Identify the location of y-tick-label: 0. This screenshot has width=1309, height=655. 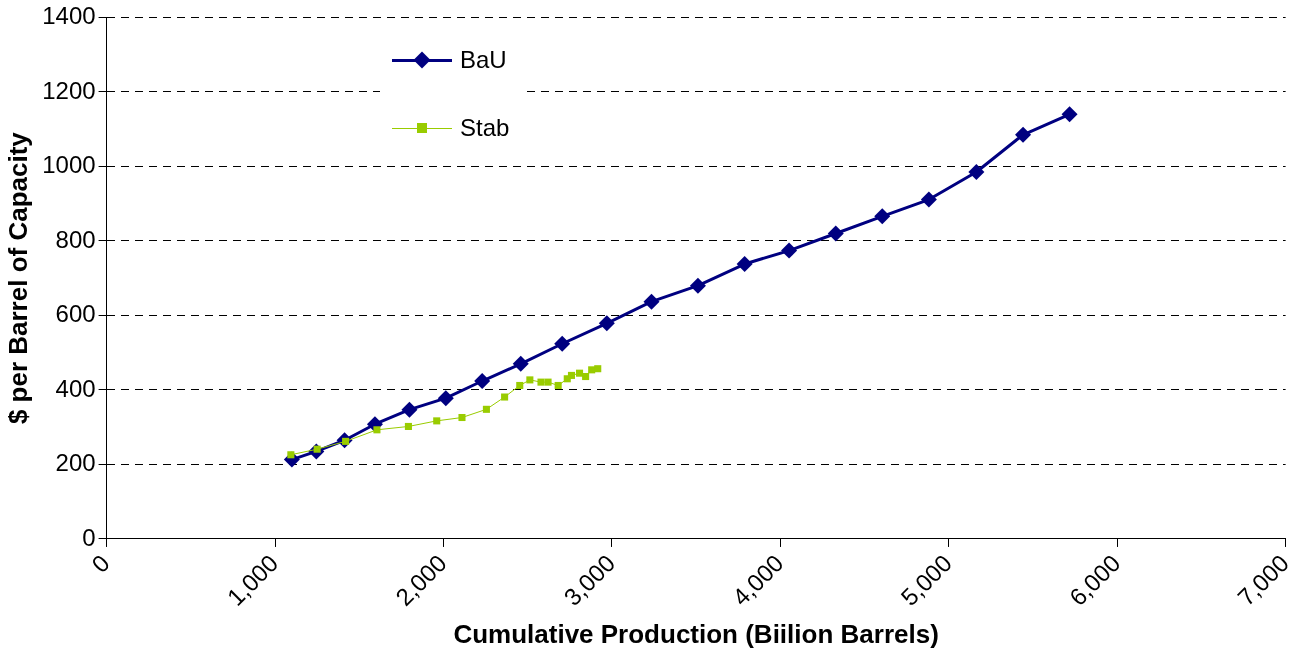
(89, 537).